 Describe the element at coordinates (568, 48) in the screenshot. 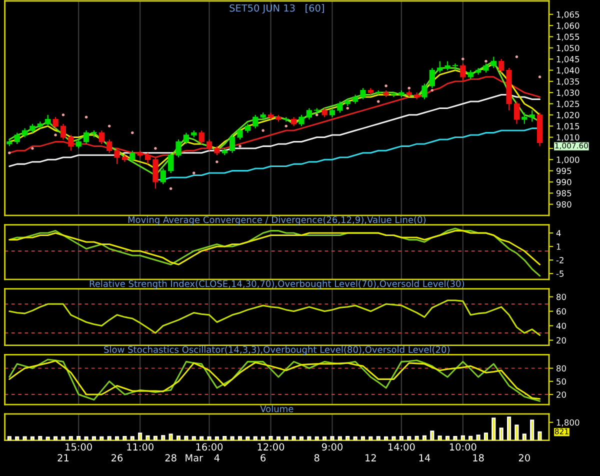

I see `y-tick-label: 1,050` at that location.